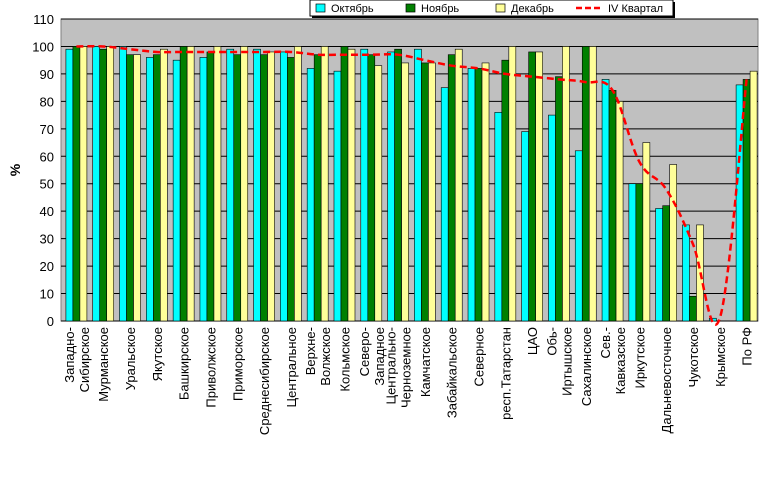 This screenshot has width=777, height=479. Describe the element at coordinates (47, 101) in the screenshot. I see `y-tick-label: 80` at that location.